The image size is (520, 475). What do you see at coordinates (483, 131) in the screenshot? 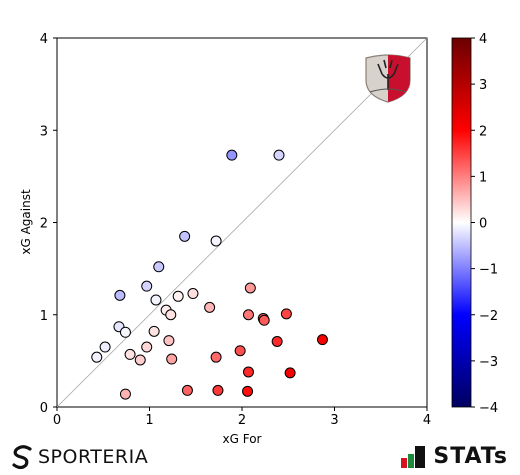
I see `colorbar-tick-label: 2` at bounding box center [483, 131].